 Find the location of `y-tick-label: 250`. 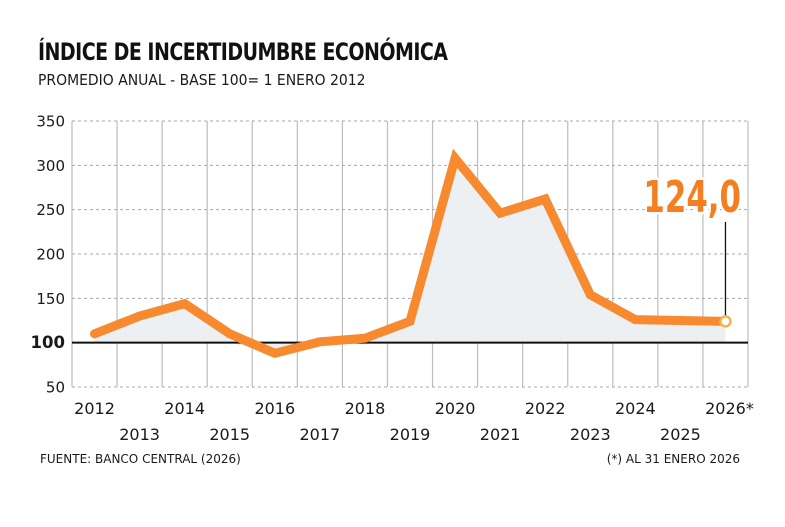

y-tick-label: 250 is located at coordinates (50, 210).